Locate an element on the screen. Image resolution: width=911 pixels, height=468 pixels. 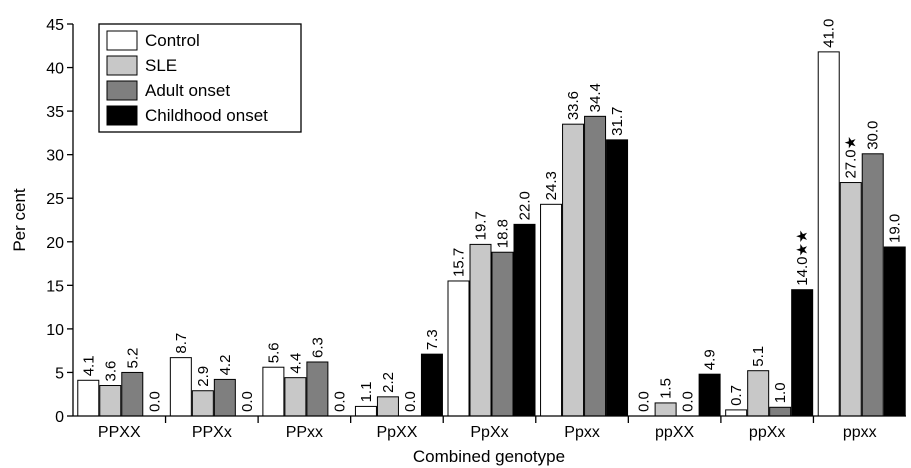
x-tick-label: PPXx is located at coordinates (212, 432).